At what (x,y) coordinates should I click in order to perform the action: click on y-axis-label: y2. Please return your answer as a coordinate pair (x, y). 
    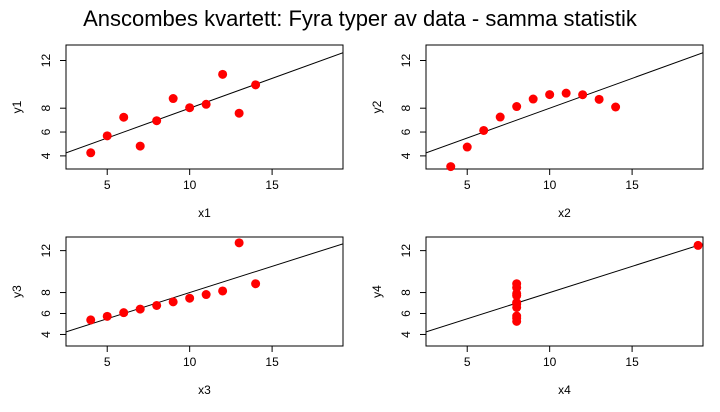
    Looking at the image, I should click on (377, 106).